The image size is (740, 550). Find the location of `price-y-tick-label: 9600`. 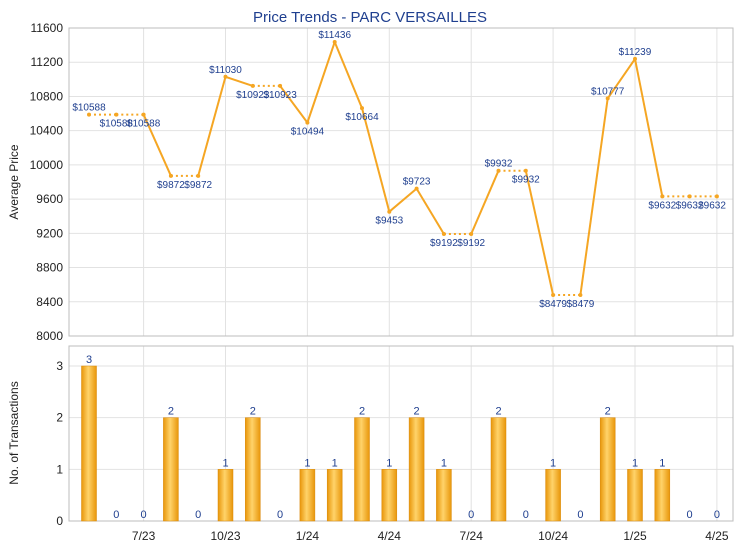

price-y-tick-label: 9600 is located at coordinates (49, 199).